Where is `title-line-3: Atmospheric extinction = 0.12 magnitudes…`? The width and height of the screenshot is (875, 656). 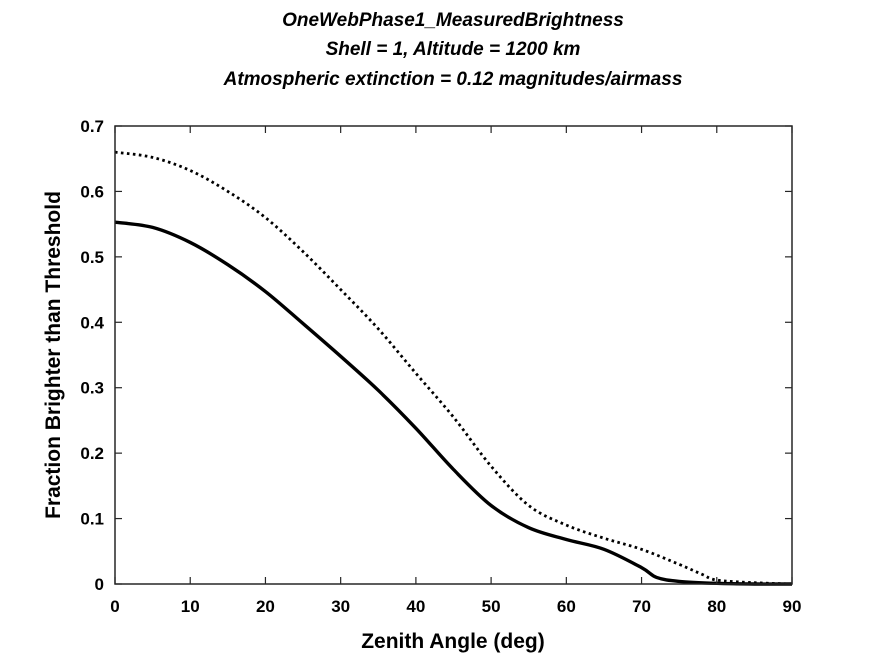 title-line-3: Atmospheric extinction = 0.12 magnitudes… is located at coordinates (453, 79).